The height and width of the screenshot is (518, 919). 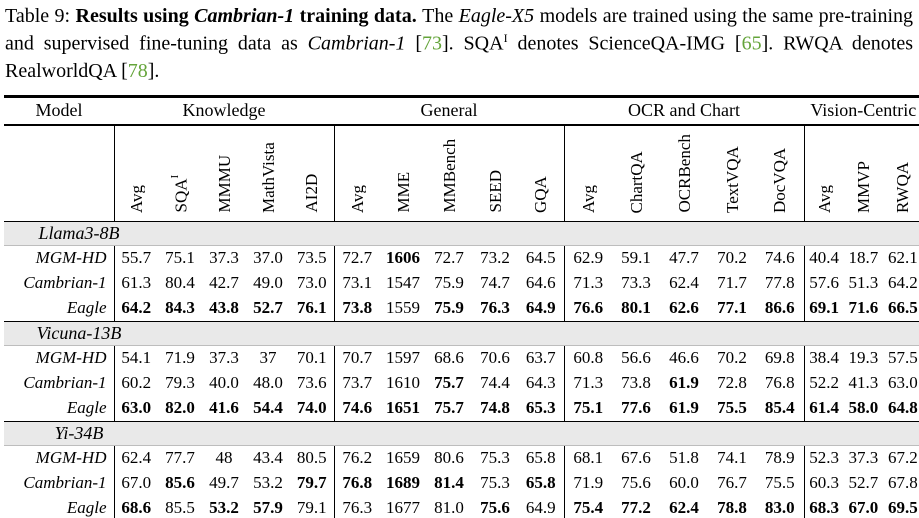 I want to click on metric-cell: 79.1, so click(x=312, y=506).